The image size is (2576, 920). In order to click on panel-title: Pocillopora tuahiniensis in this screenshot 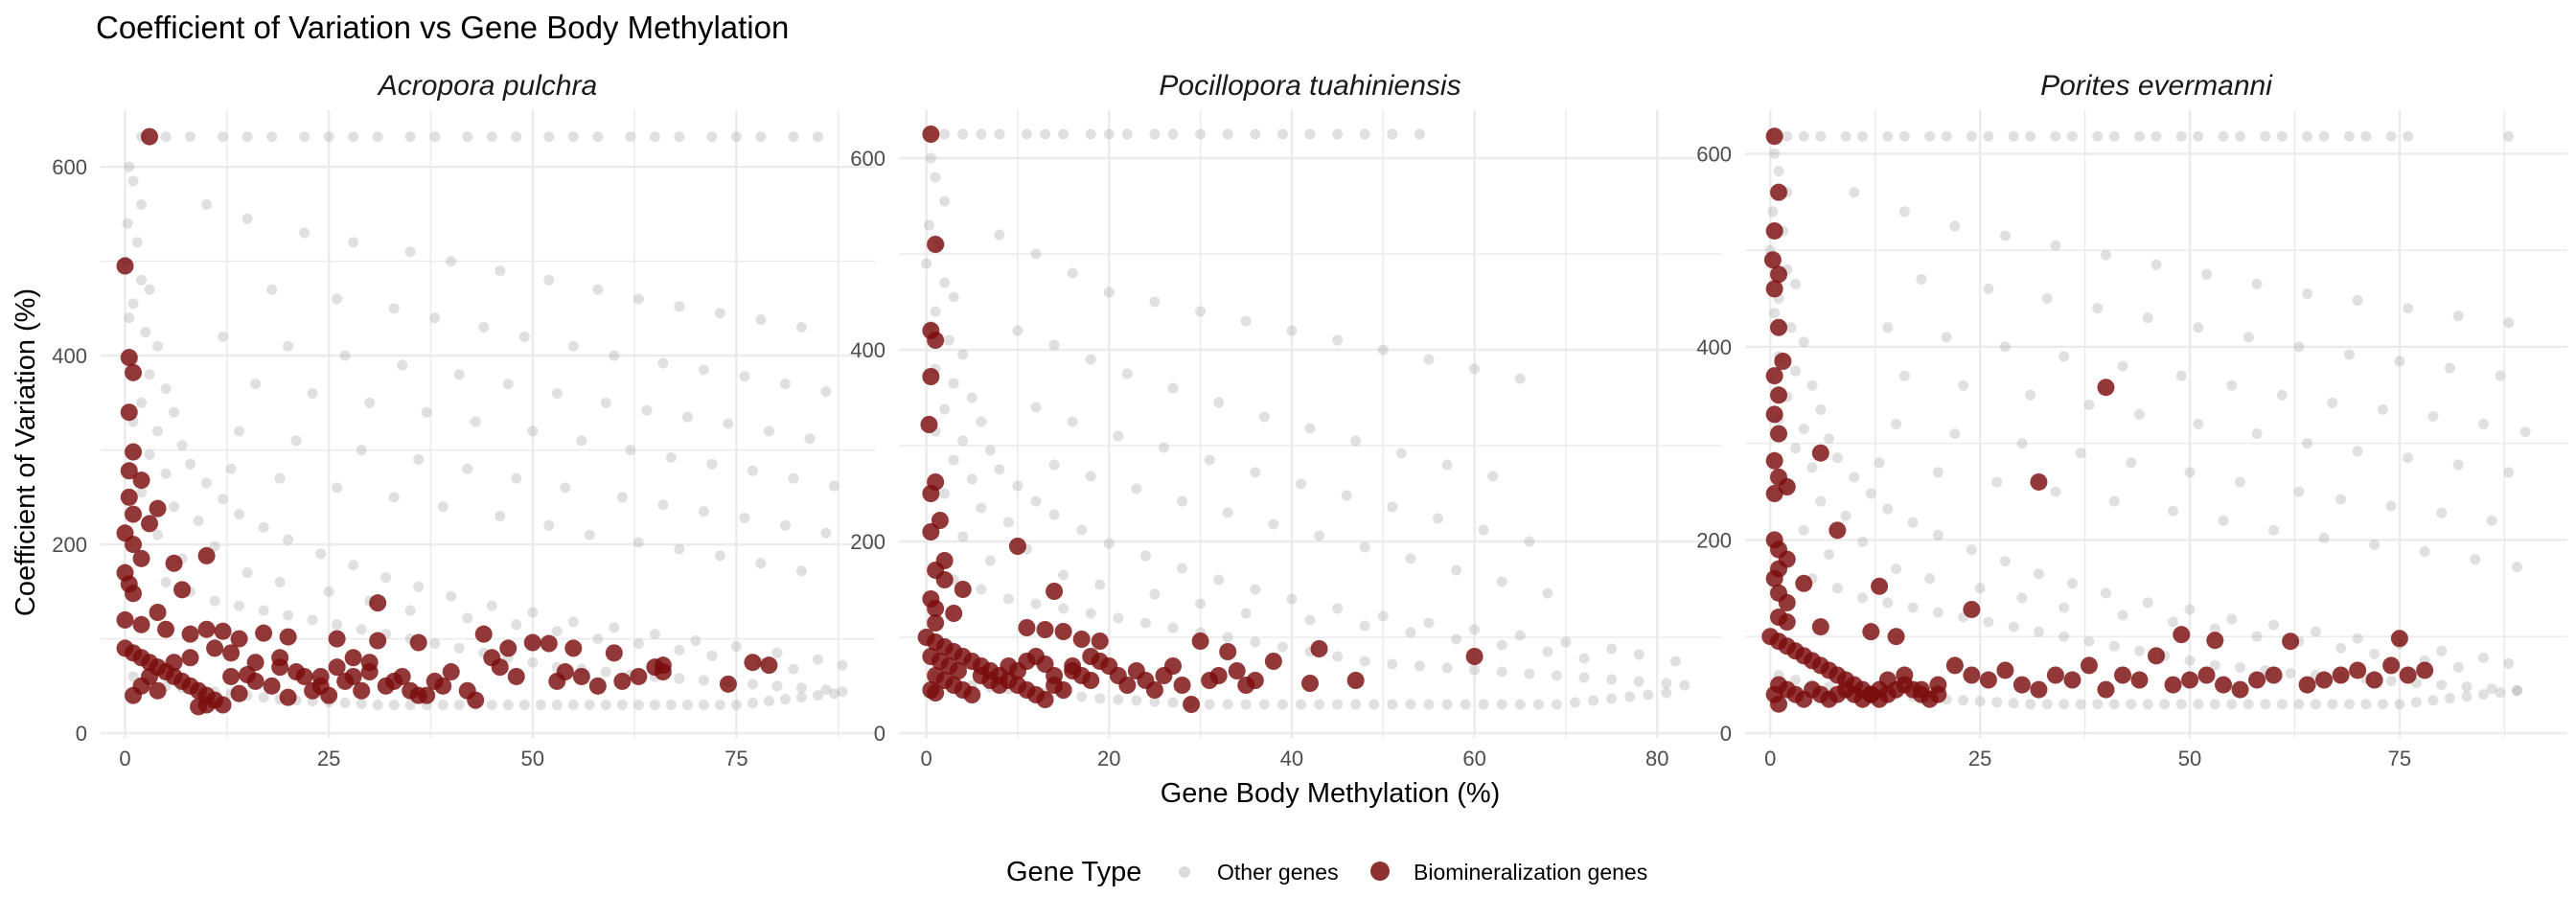, I will do `click(1309, 86)`.